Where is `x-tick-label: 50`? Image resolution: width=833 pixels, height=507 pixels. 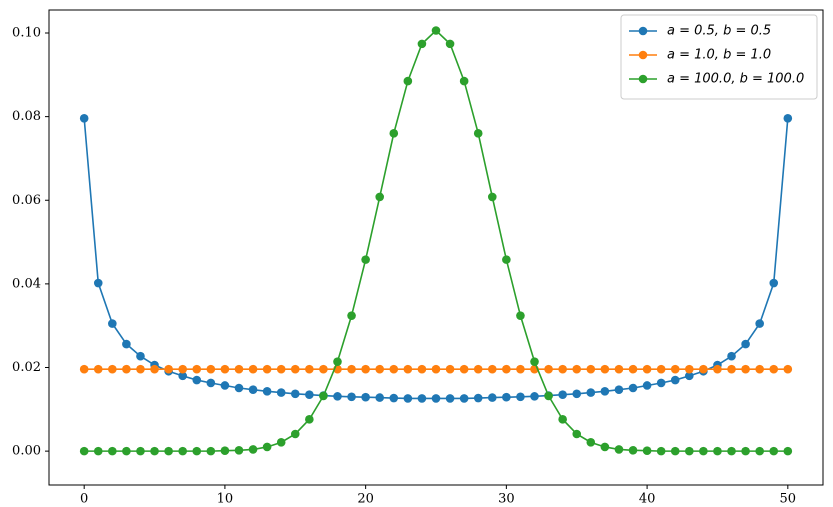
x-tick-label: 50 is located at coordinates (788, 499).